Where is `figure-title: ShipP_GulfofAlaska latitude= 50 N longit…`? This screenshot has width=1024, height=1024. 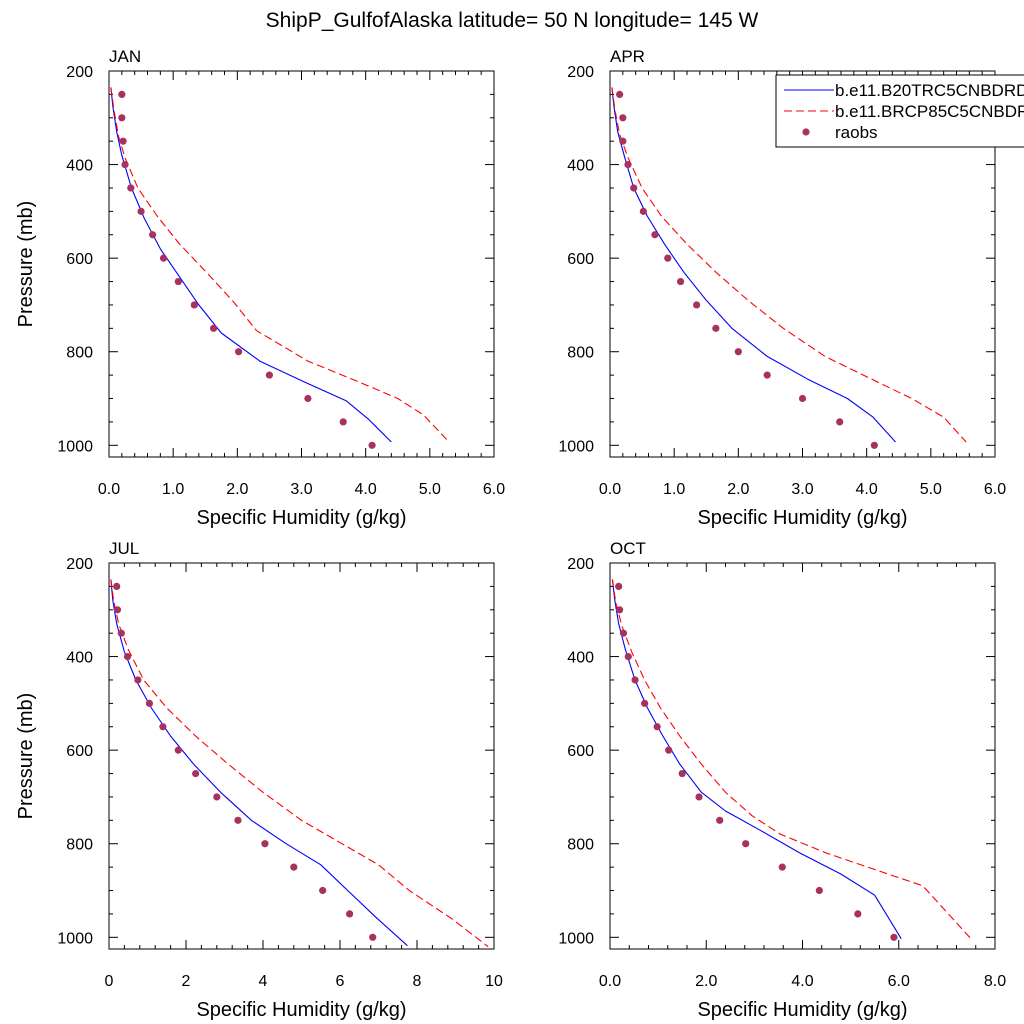 figure-title: ShipP_GulfofAlaska latitude= 50 N longit… is located at coordinates (512, 20).